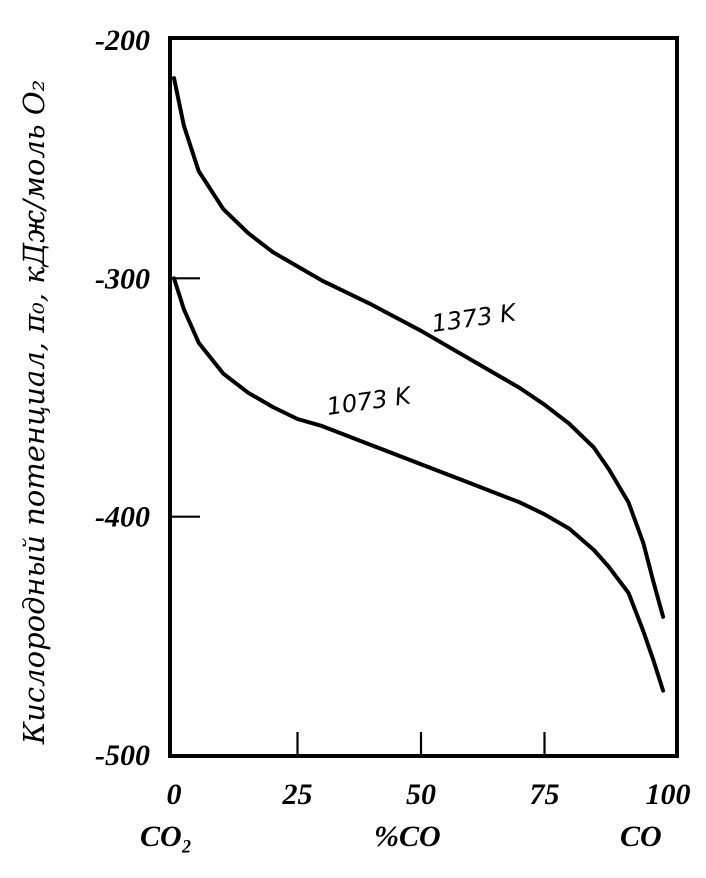 The width and height of the screenshot is (706, 878). Describe the element at coordinates (122, 278) in the screenshot. I see `y-tick-label: -300` at that location.